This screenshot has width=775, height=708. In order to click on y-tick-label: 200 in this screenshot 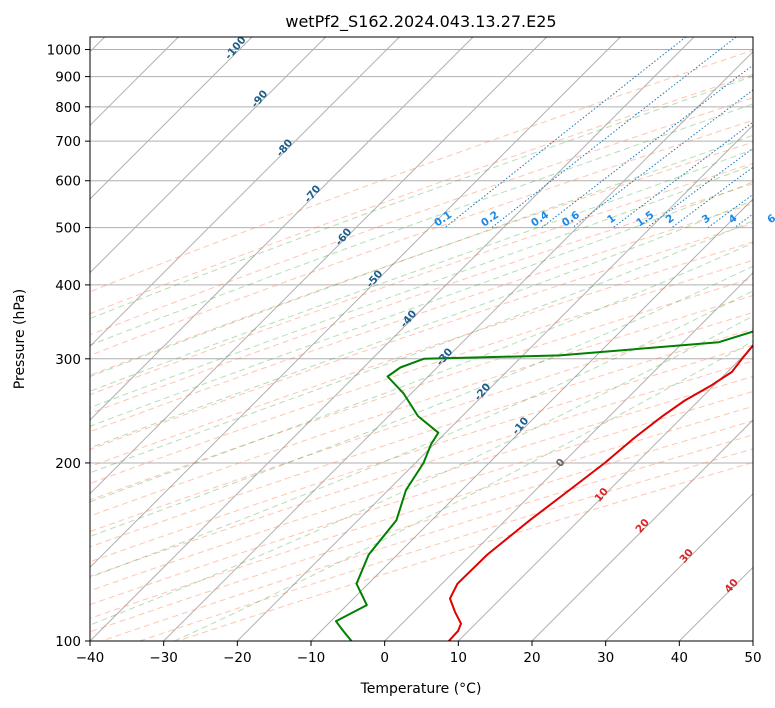, I will do `click(68, 464)`.